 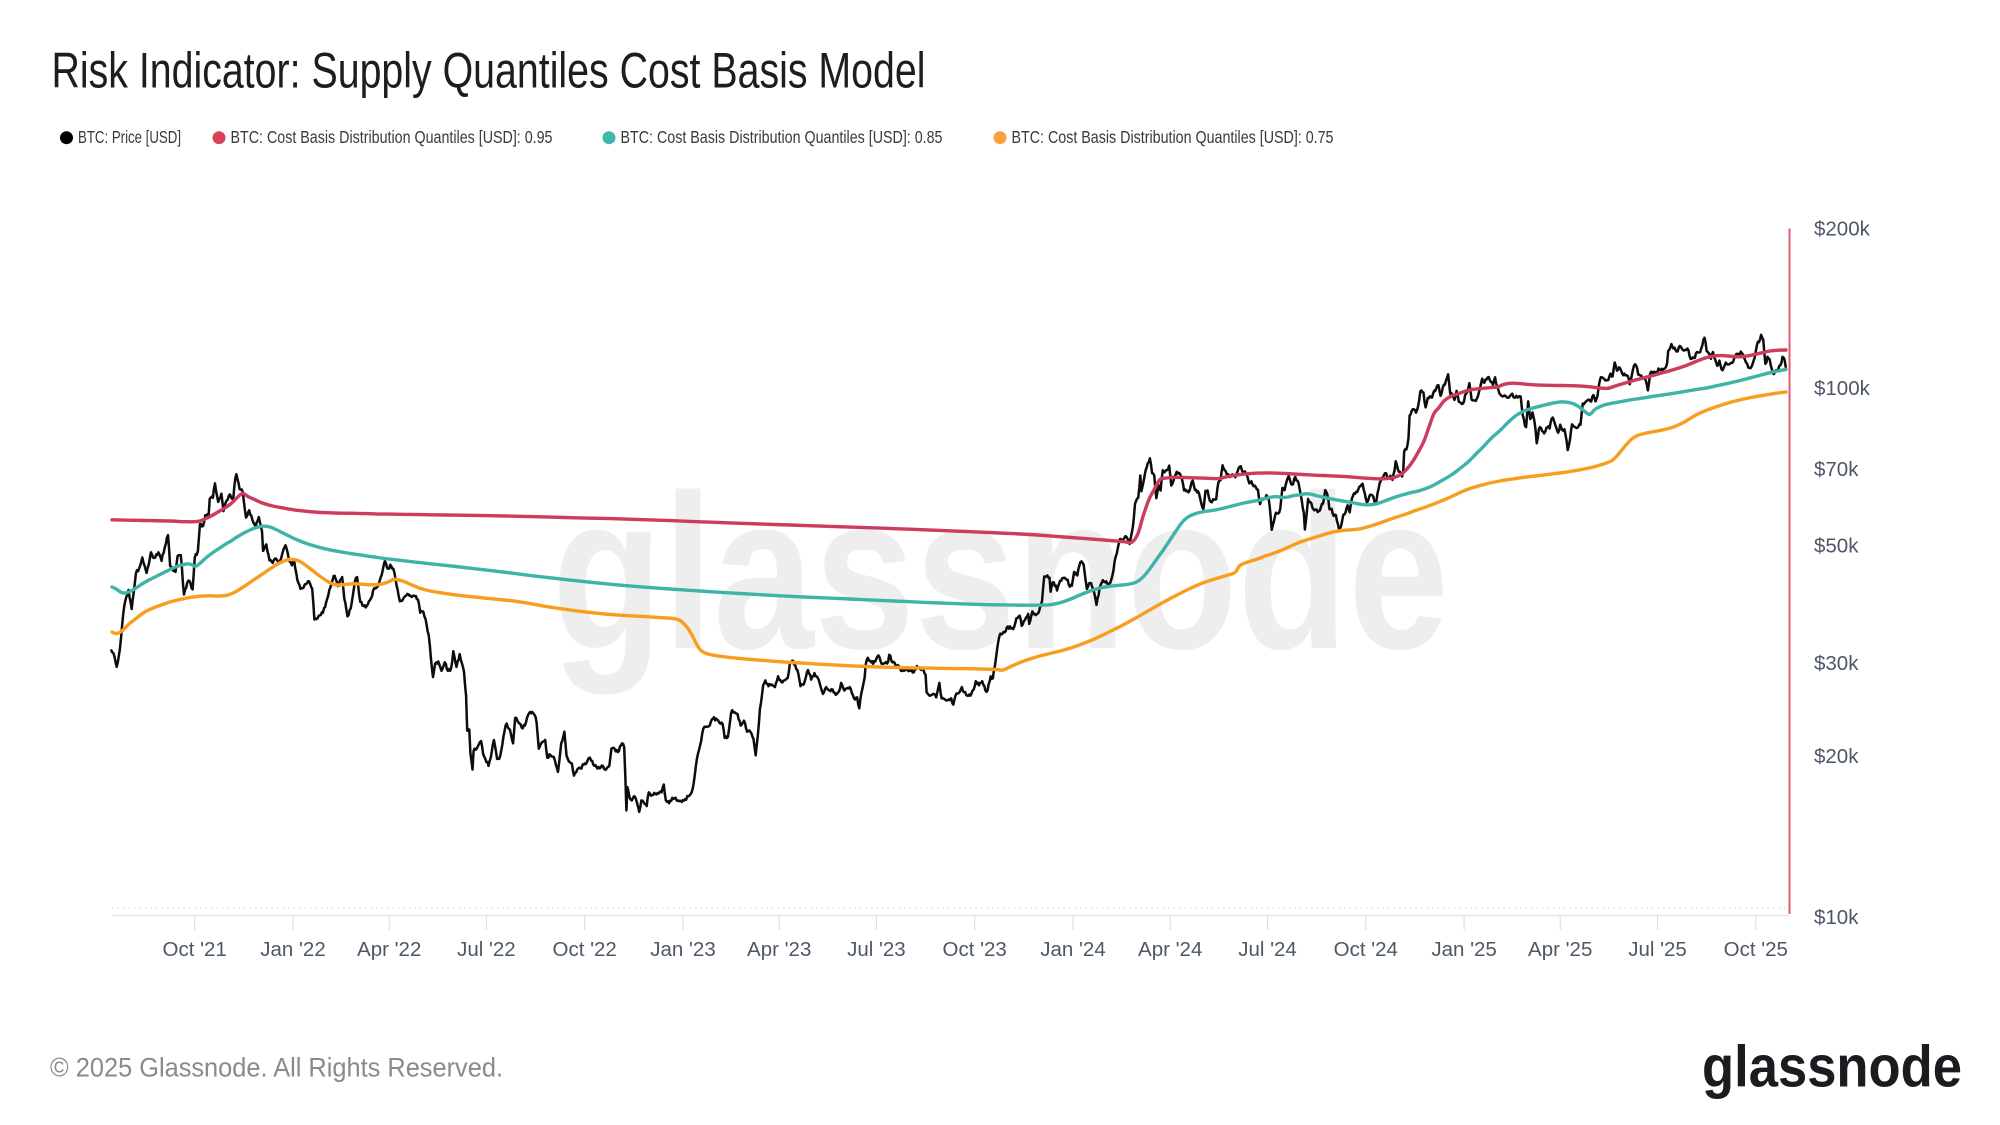 I want to click on svg-text:© 2025 Glassnode. All Rights R: © 2025 Glassnode. All Rights Reserved., so click(x=276, y=1067).